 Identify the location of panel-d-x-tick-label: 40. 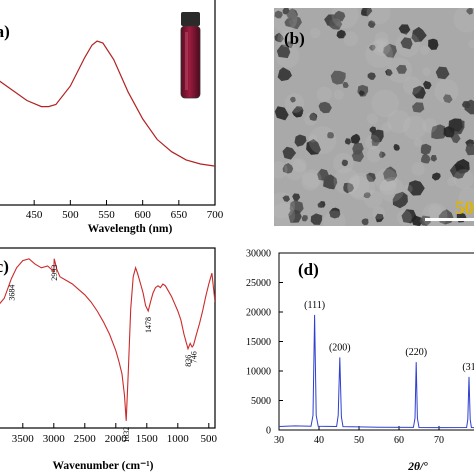
(319, 440).